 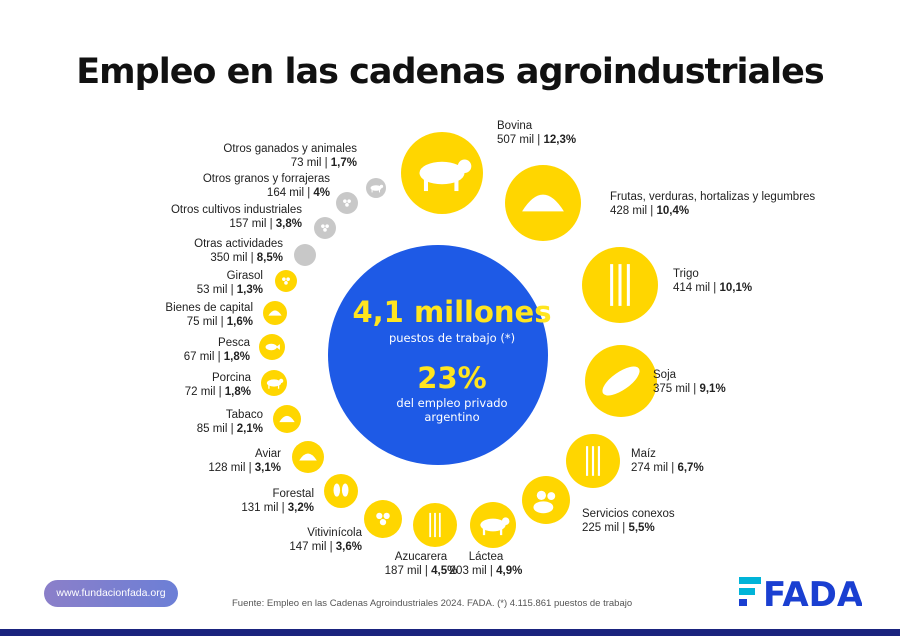 I want to click on sugarcane-icon, so click(x=435, y=525).